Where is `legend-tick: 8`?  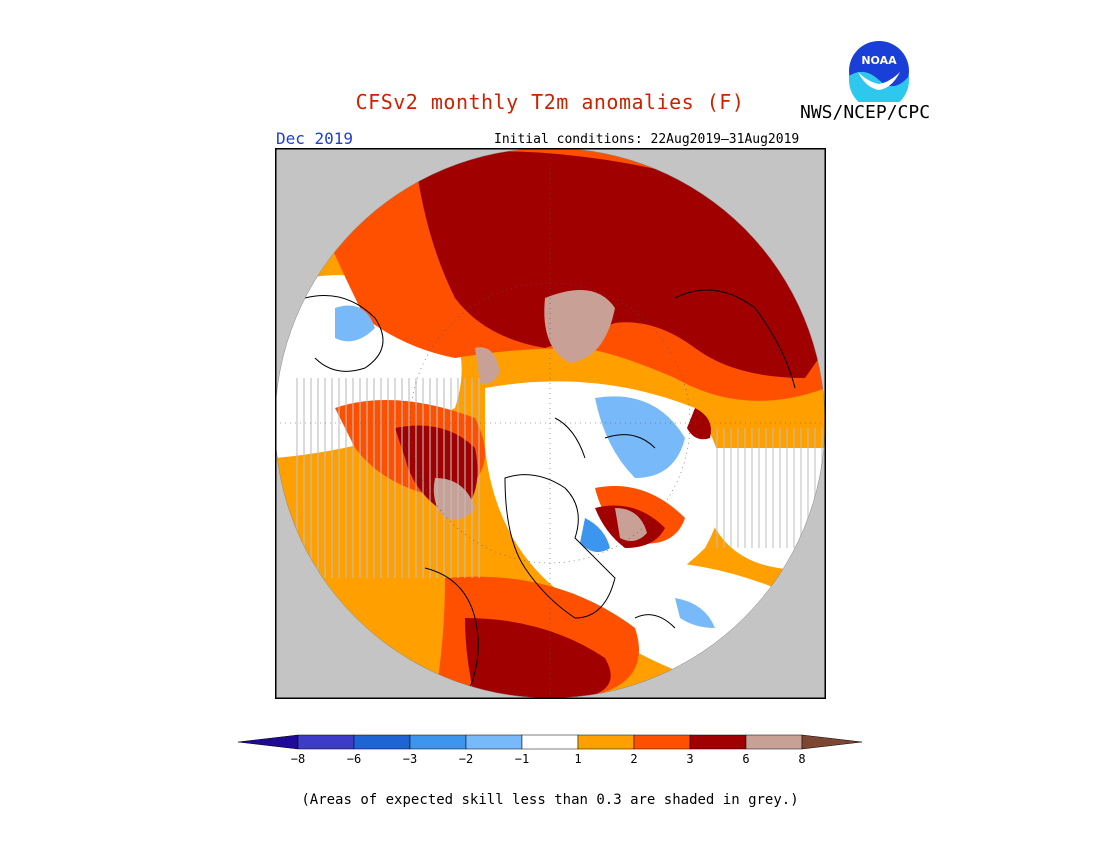 legend-tick: 8 is located at coordinates (802, 759).